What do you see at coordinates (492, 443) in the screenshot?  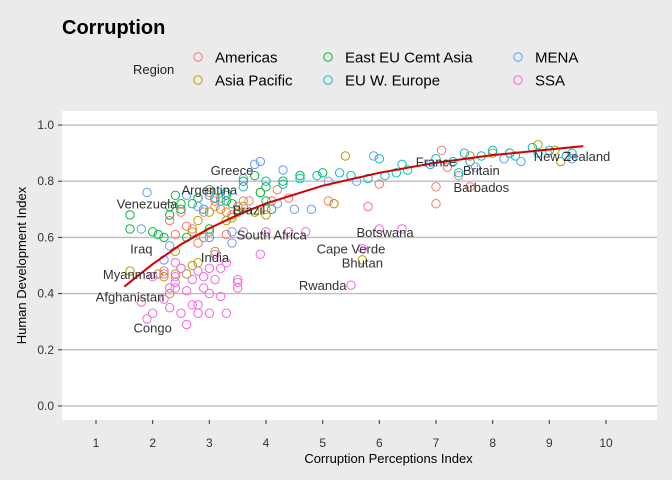 I see `x-tick-label: 8` at bounding box center [492, 443].